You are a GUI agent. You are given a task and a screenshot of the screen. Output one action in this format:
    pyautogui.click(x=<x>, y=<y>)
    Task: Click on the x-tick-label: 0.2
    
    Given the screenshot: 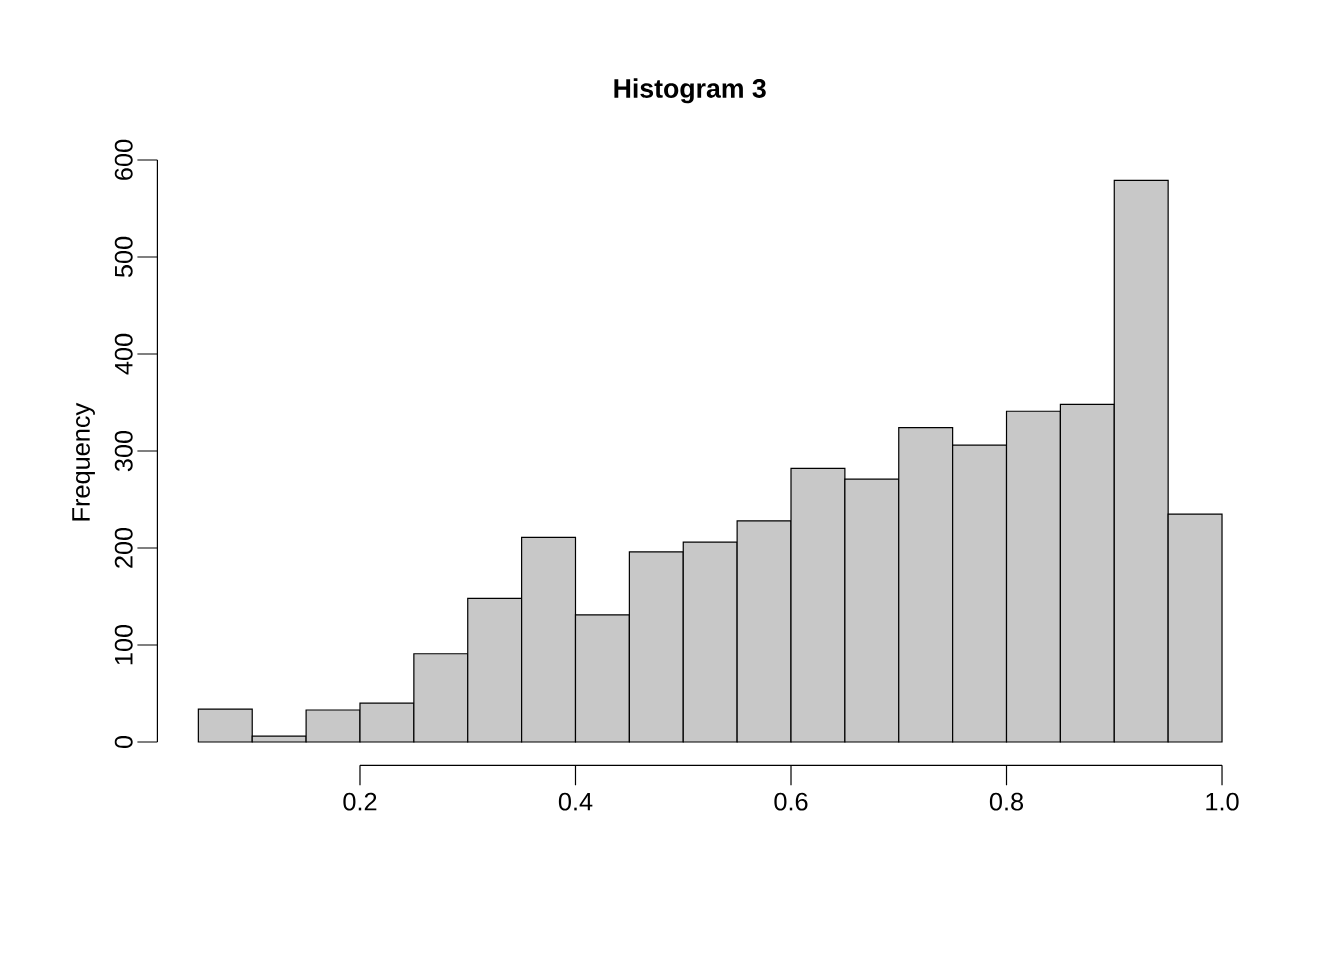 What is the action you would take?
    pyautogui.click(x=360, y=801)
    